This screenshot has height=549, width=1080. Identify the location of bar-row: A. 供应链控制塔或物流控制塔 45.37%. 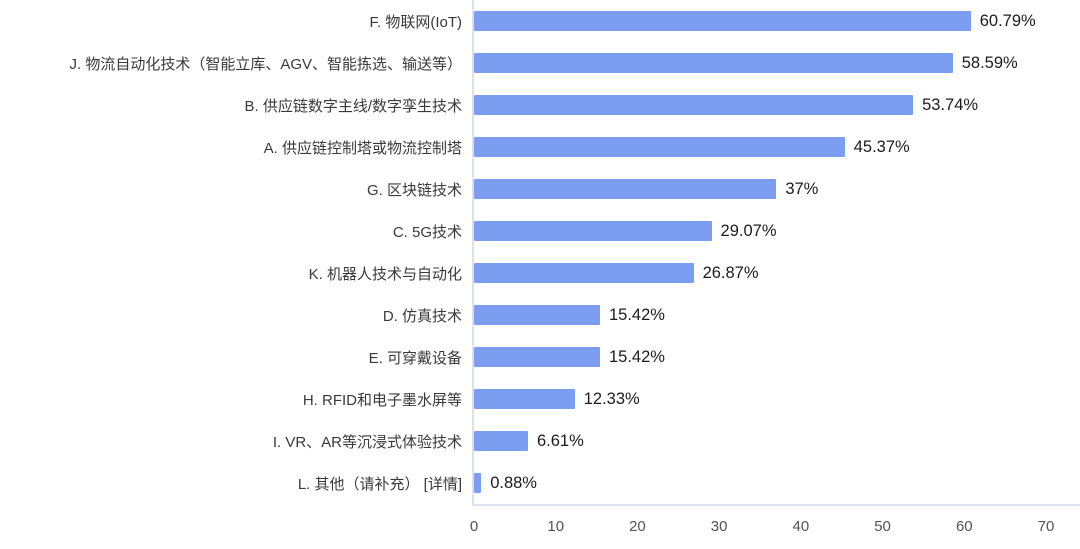
(540, 147).